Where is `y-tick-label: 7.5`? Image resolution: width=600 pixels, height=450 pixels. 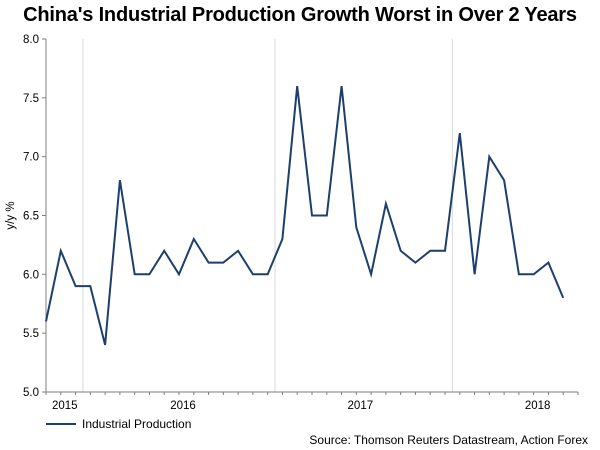 y-tick-label: 7.5 is located at coordinates (31, 99).